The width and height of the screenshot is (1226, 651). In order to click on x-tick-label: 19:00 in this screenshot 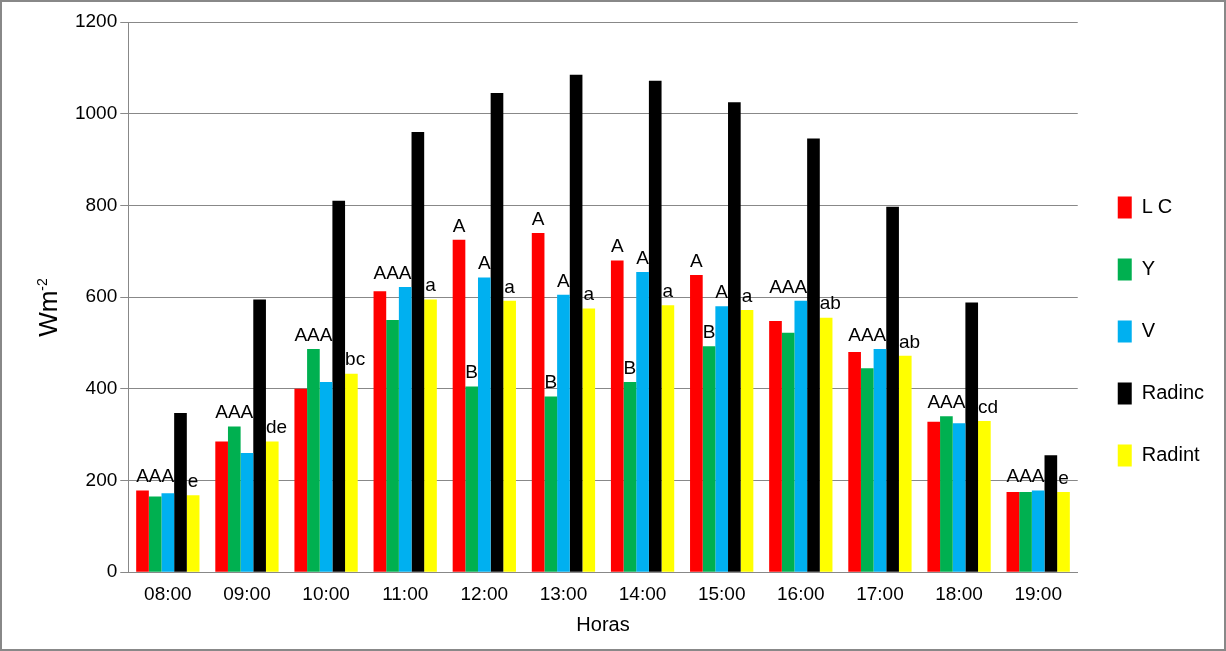, I will do `click(1038, 593)`.